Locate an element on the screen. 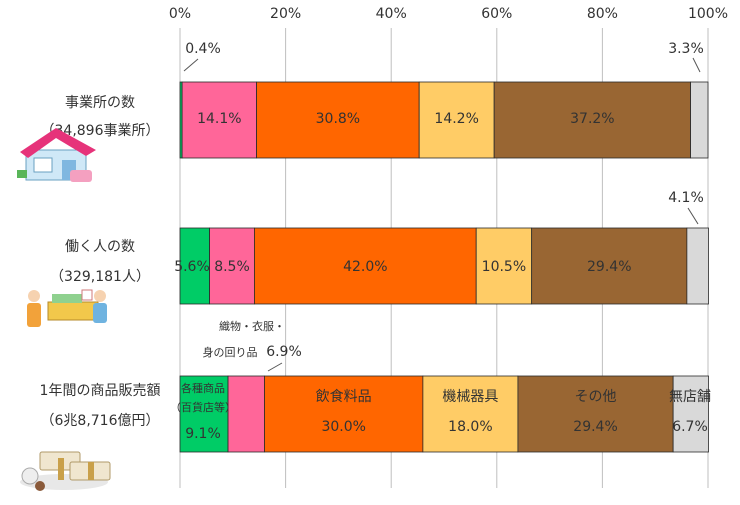  category-label: その他 is located at coordinates (596, 397).